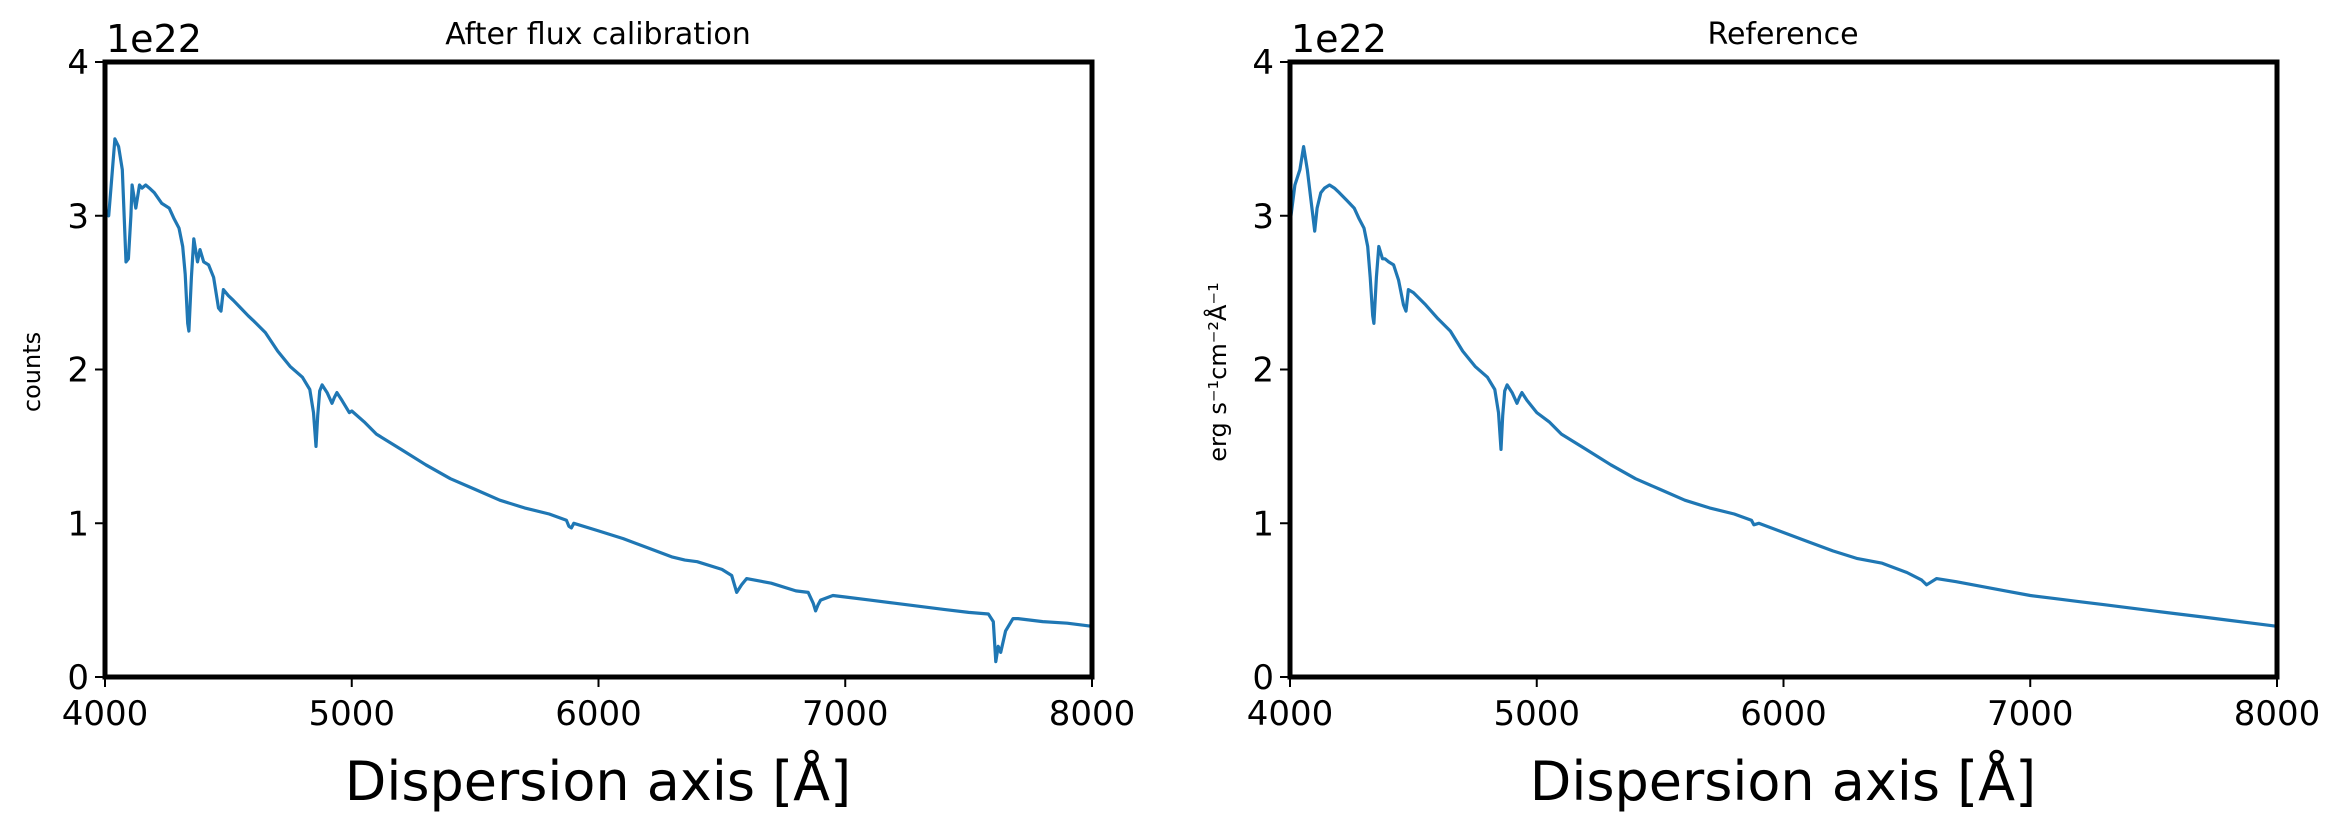 This screenshot has width=2348, height=836. What do you see at coordinates (598, 34) in the screenshot?
I see `panel-title: After flux calibration` at bounding box center [598, 34].